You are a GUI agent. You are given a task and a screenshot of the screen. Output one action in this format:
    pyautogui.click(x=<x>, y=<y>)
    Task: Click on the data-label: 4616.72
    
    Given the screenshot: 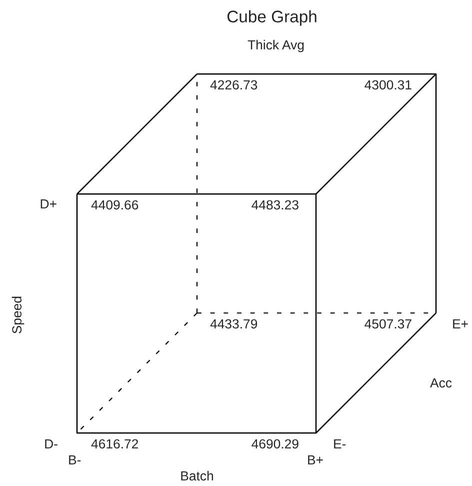 What is the action you would take?
    pyautogui.click(x=114, y=444)
    